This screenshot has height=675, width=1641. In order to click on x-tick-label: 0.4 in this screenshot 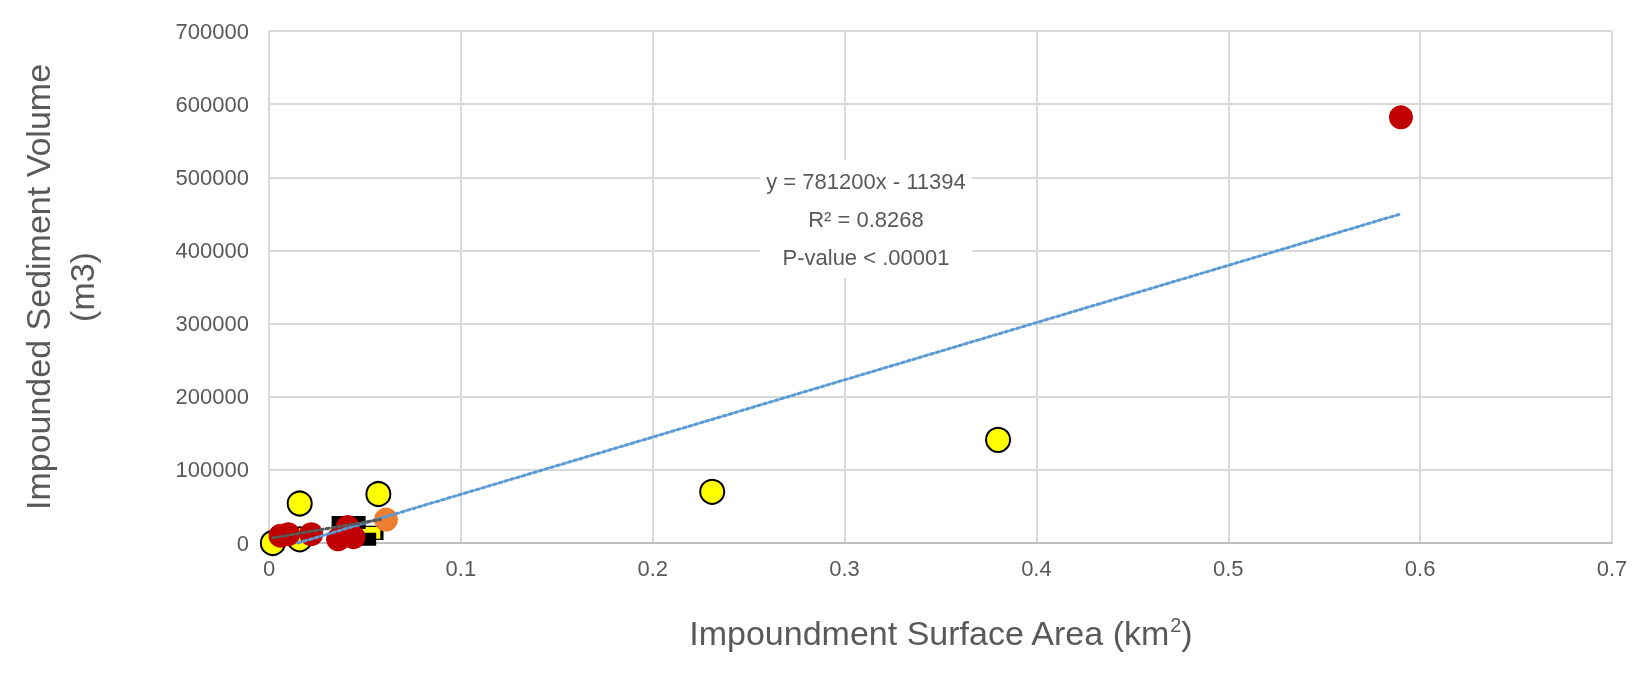, I will do `click(1036, 568)`.